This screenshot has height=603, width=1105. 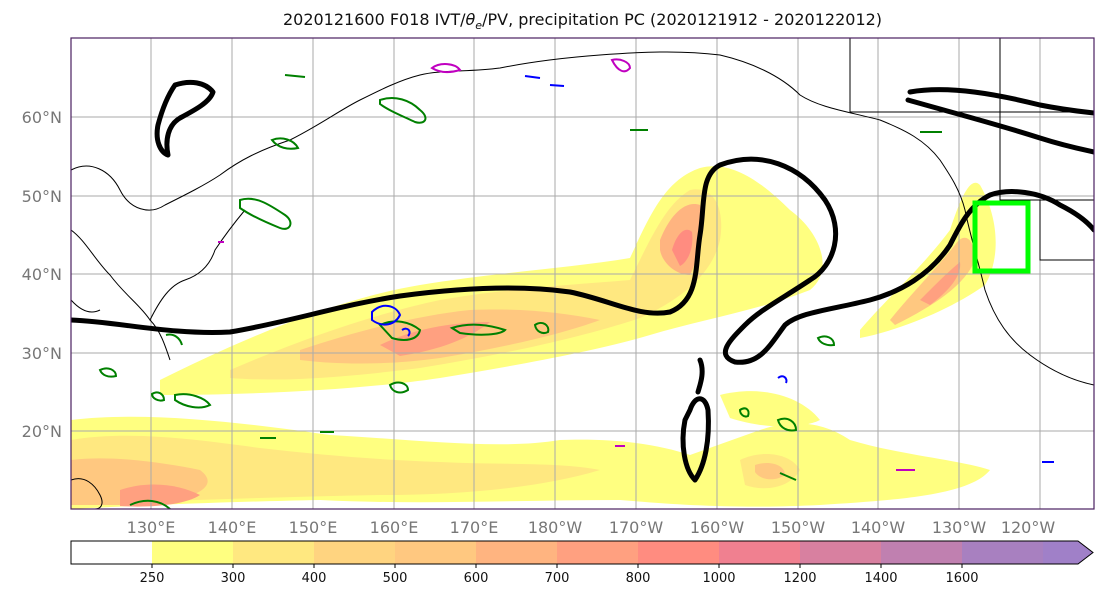 What do you see at coordinates (474, 527) in the screenshot?
I see `lon-label: 170°E` at bounding box center [474, 527].